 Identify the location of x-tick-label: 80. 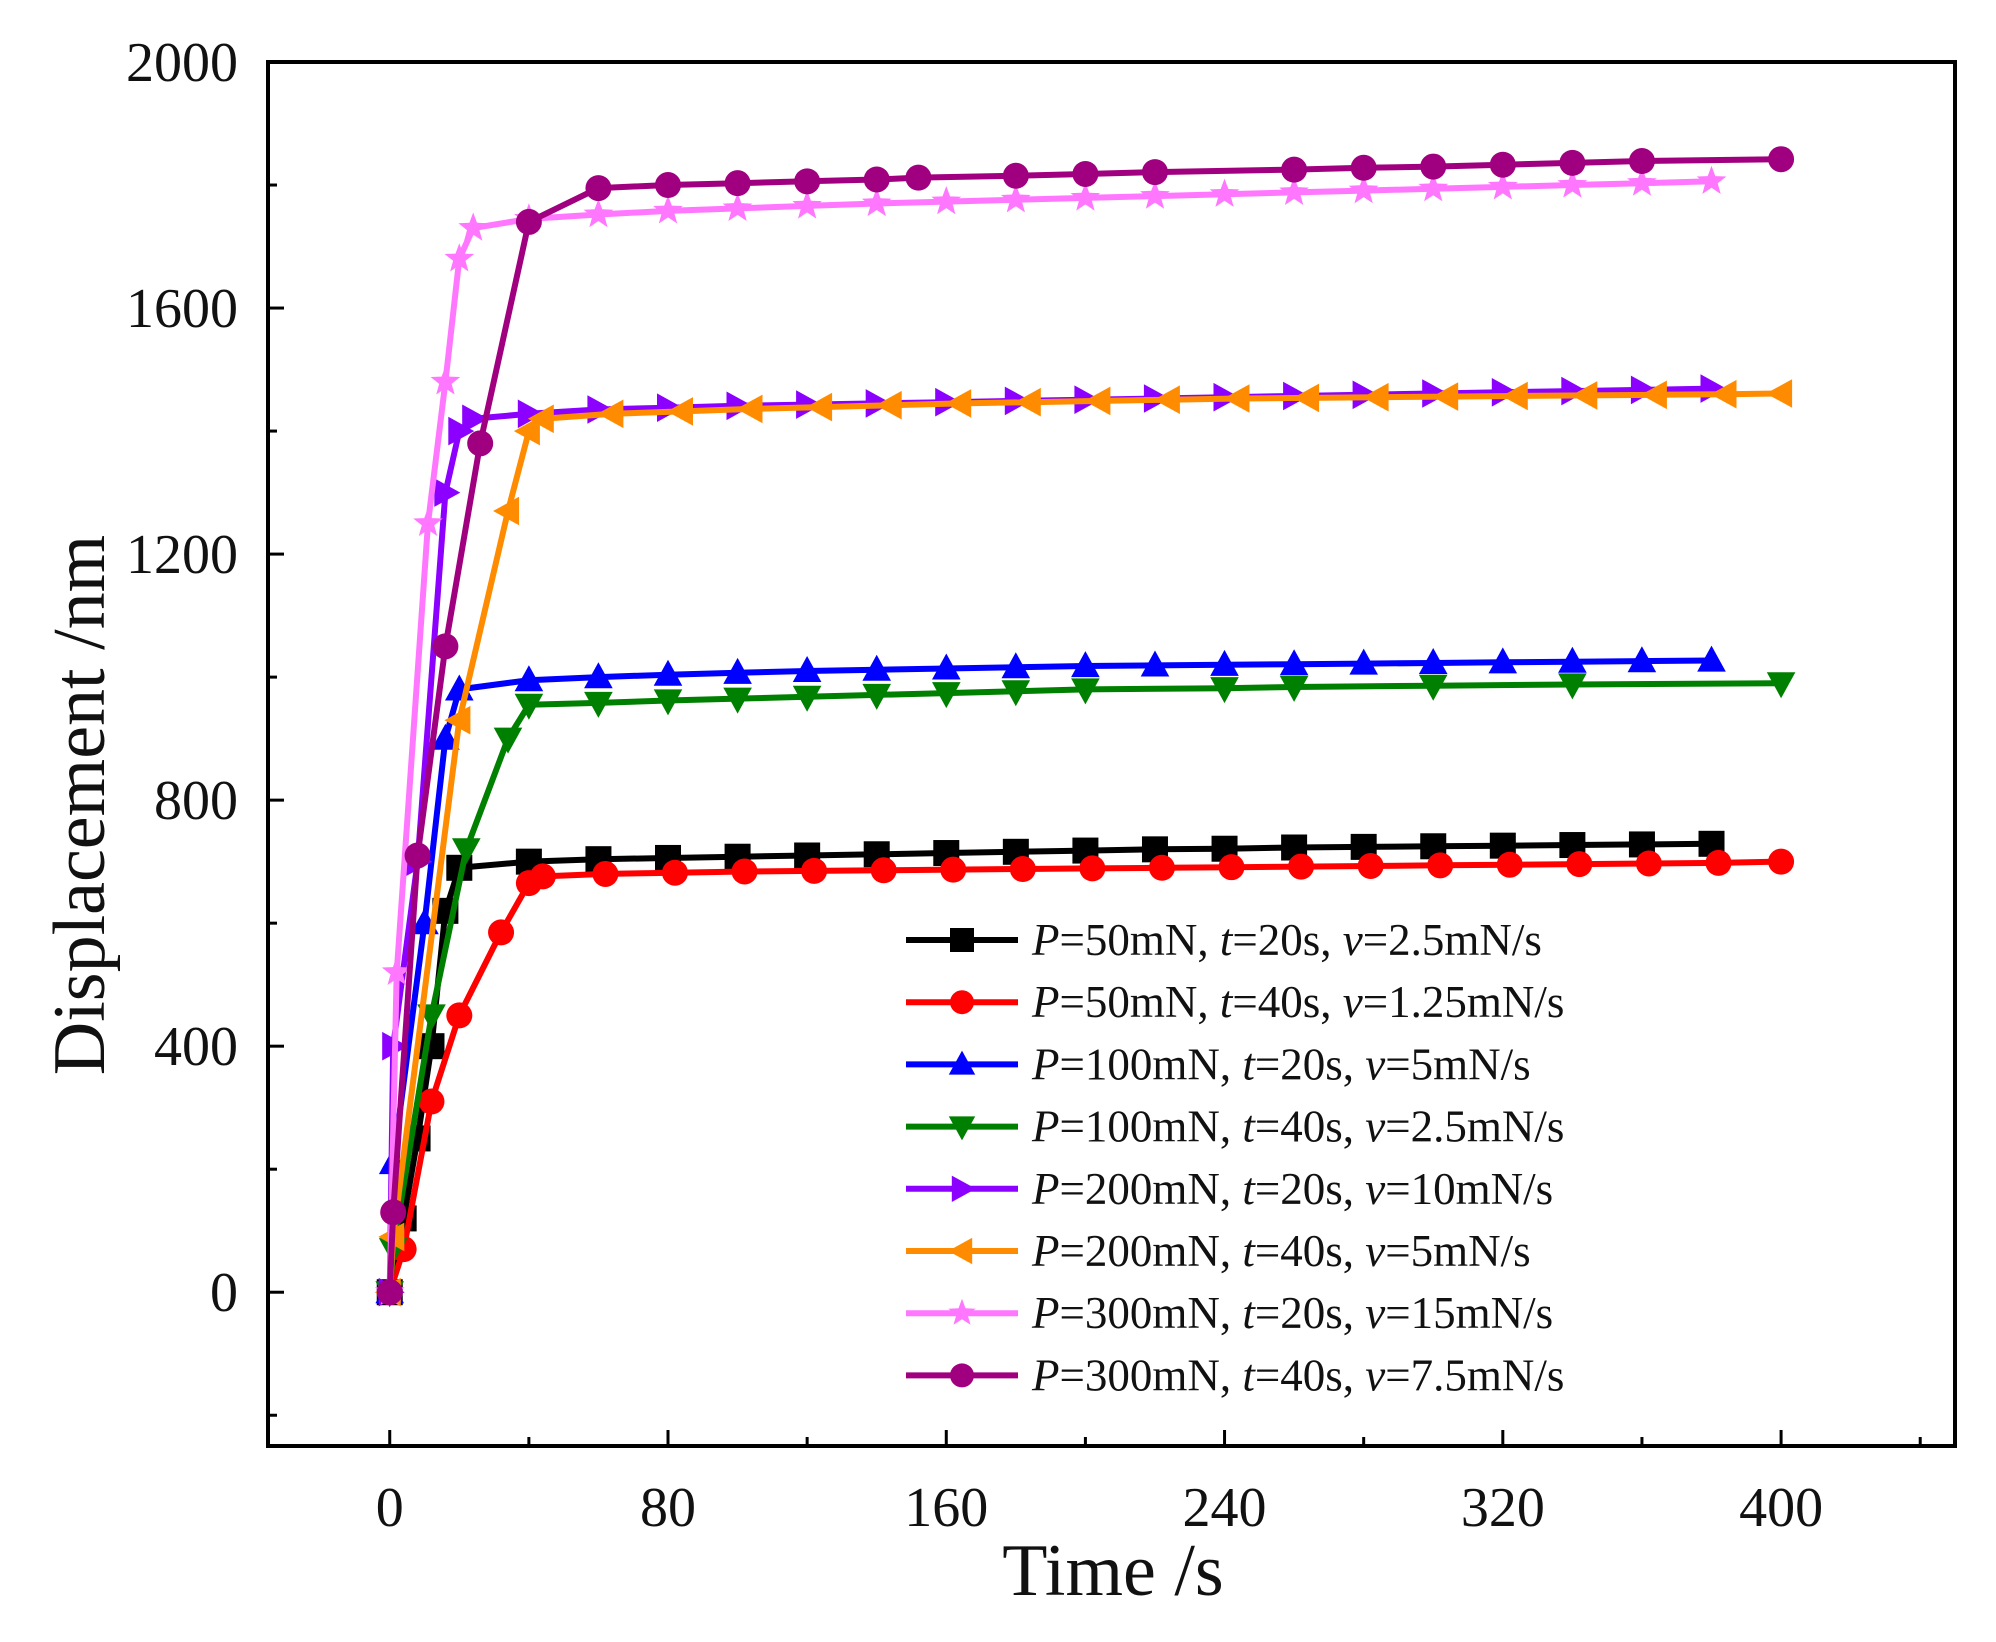
(668, 1508).